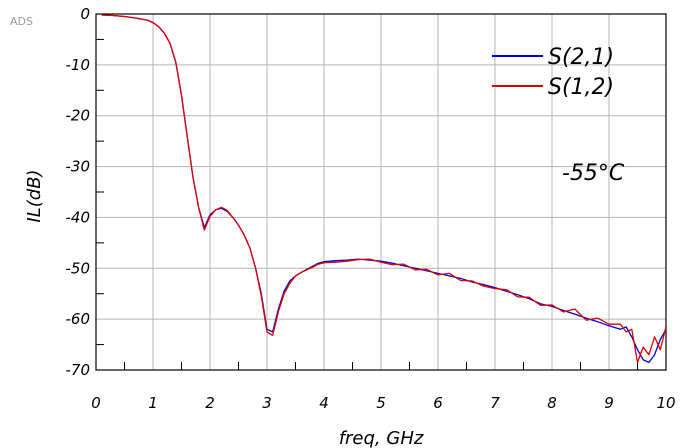  What do you see at coordinates (552, 403) in the screenshot?
I see `x-tick-label-8: 8` at bounding box center [552, 403].